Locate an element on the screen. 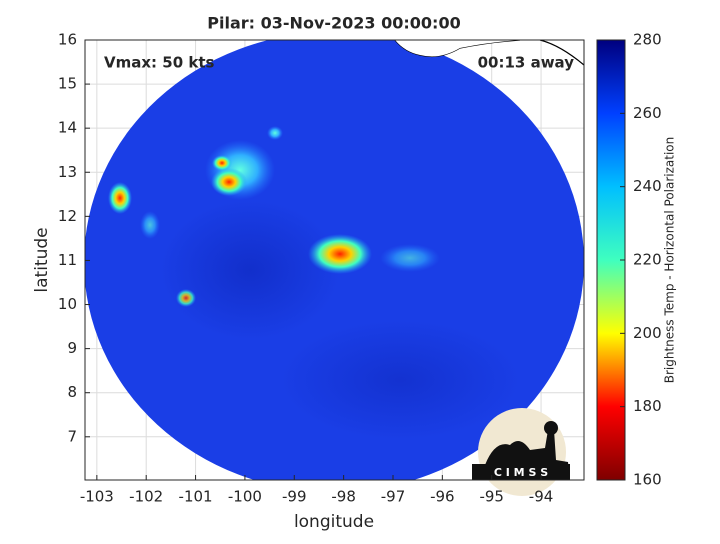  x-tick-label: -100 is located at coordinates (245, 497).